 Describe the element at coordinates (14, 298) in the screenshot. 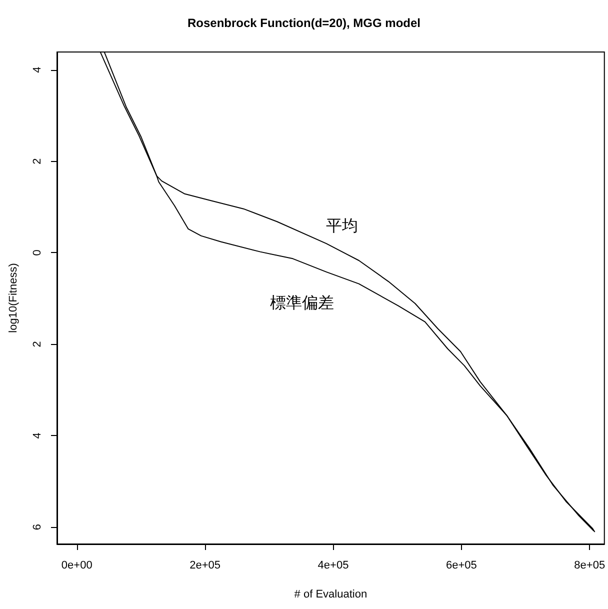

I see `y-axis-title: log10(Fitness)` at that location.